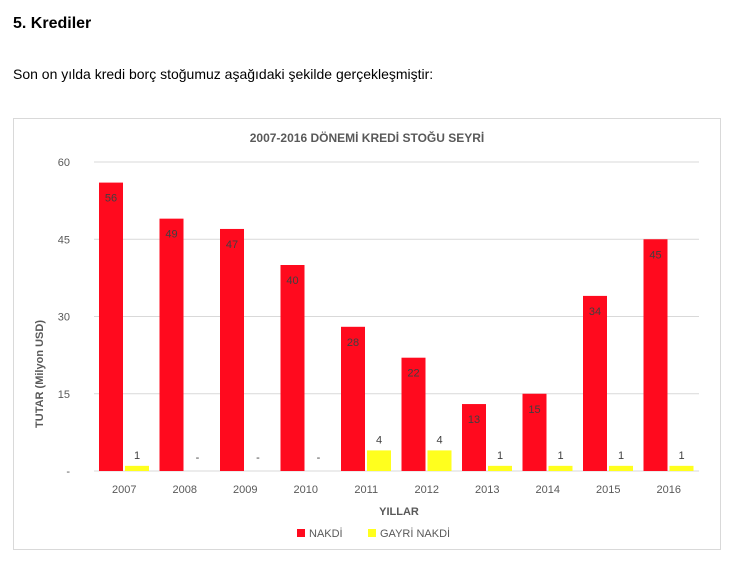 The height and width of the screenshot is (572, 744). Describe the element at coordinates (52, 23) in the screenshot. I see `section-heading: 5. Krediler` at that location.